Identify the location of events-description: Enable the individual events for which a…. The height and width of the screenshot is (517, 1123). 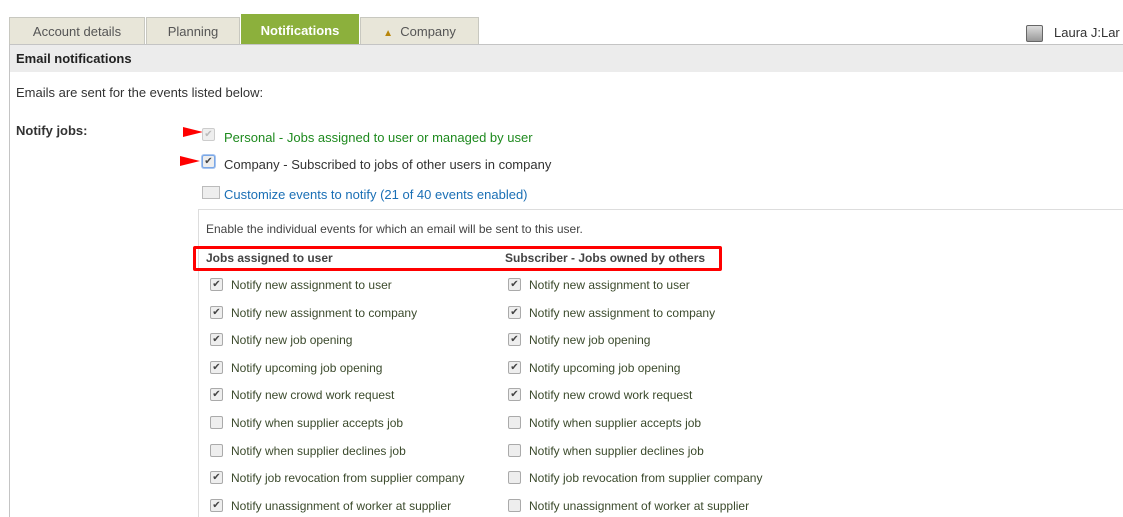
(394, 229).